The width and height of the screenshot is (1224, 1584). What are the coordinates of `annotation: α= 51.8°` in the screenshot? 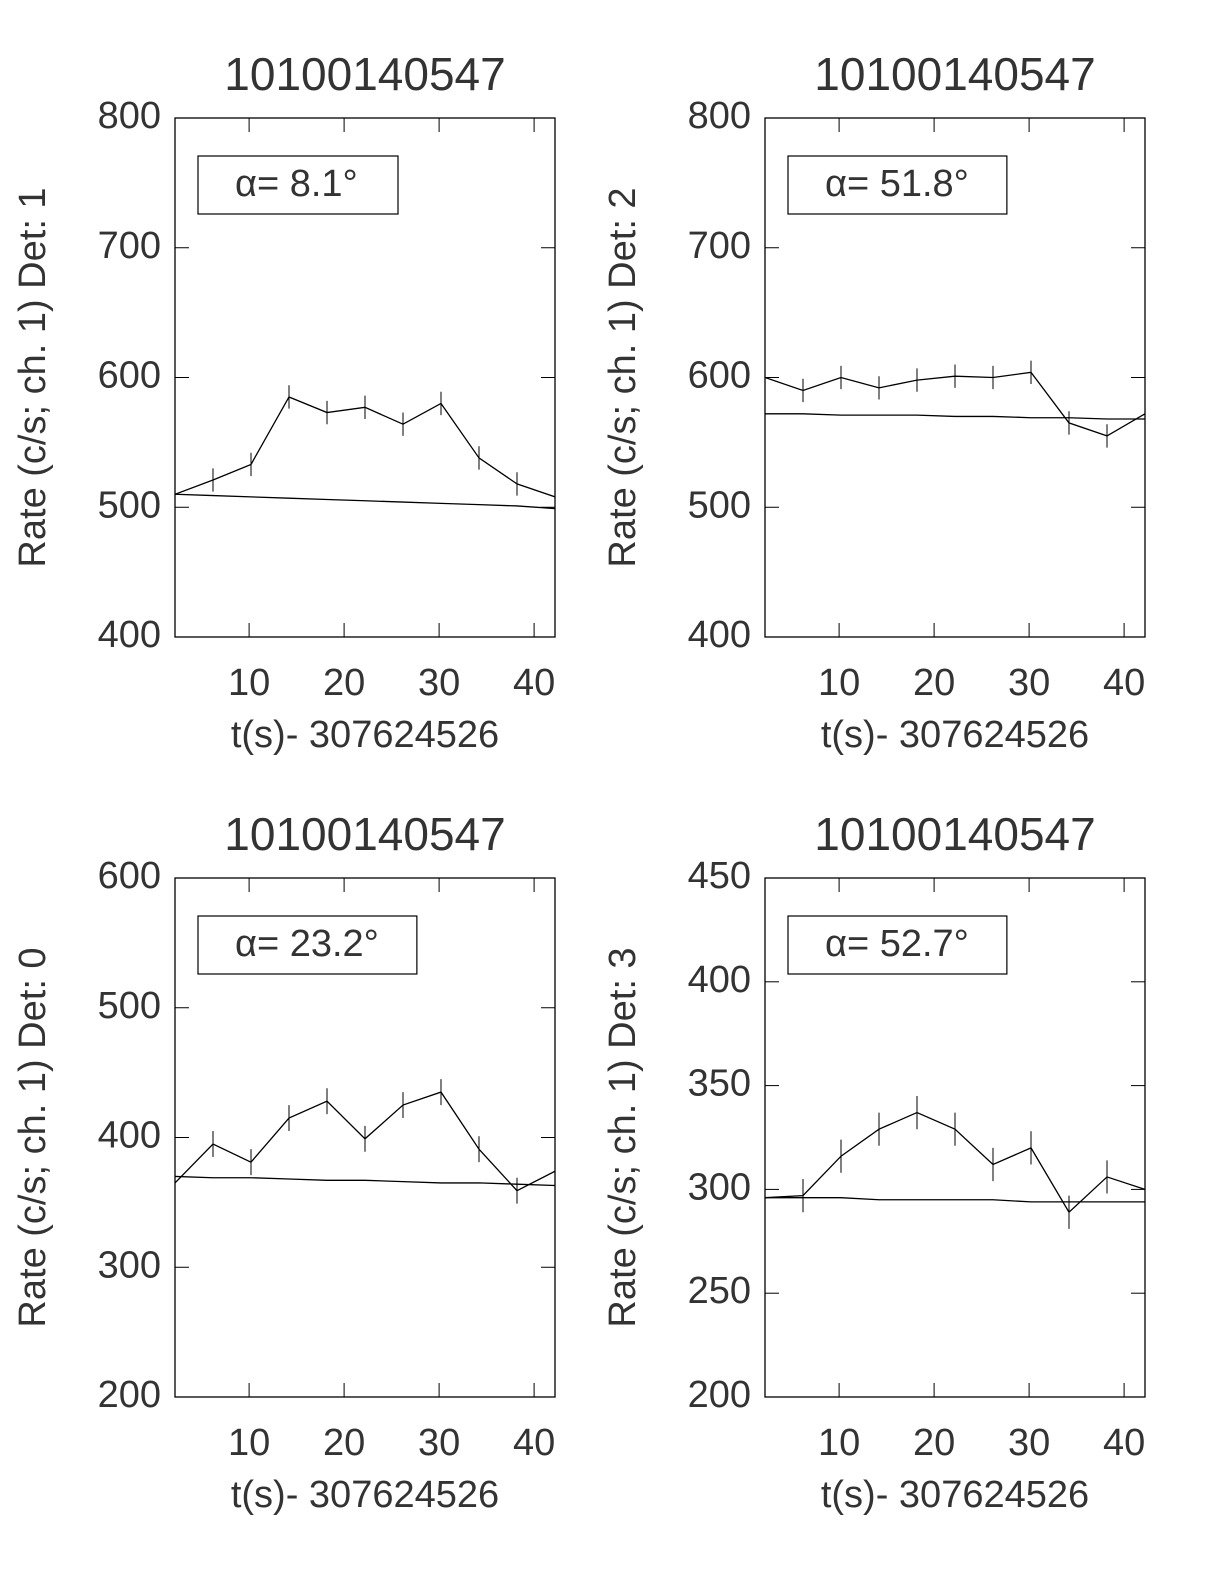 It's located at (897, 184).